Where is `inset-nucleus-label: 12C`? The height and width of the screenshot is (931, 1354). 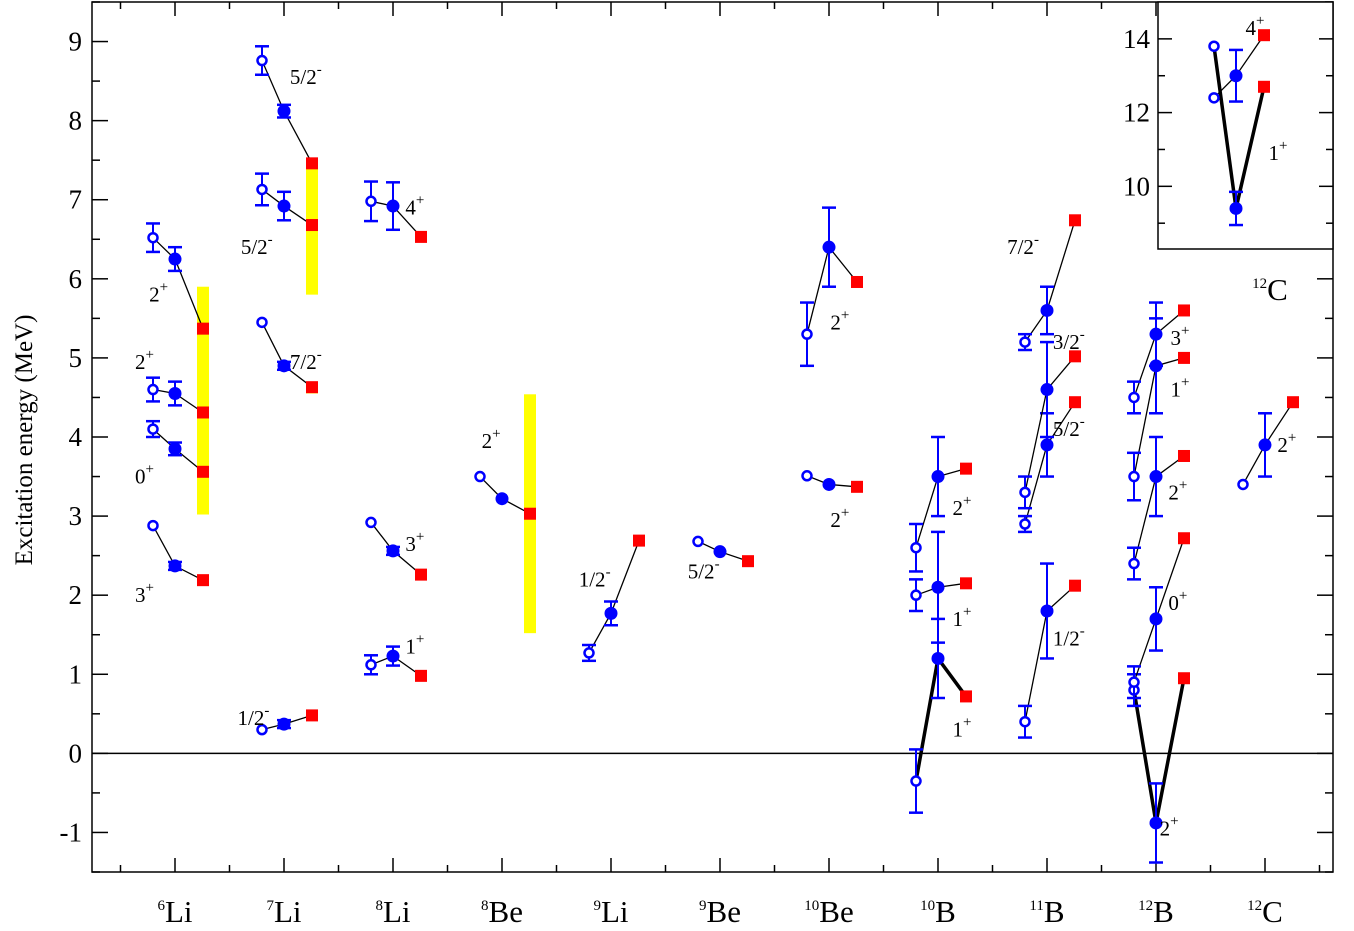
inset-nucleus-label: 12C is located at coordinates (1270, 289).